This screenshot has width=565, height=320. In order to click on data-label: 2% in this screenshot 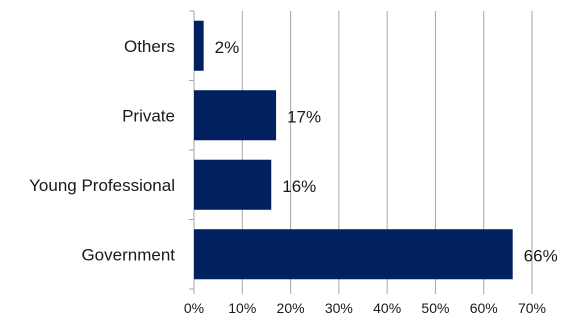, I will do `click(227, 47)`.